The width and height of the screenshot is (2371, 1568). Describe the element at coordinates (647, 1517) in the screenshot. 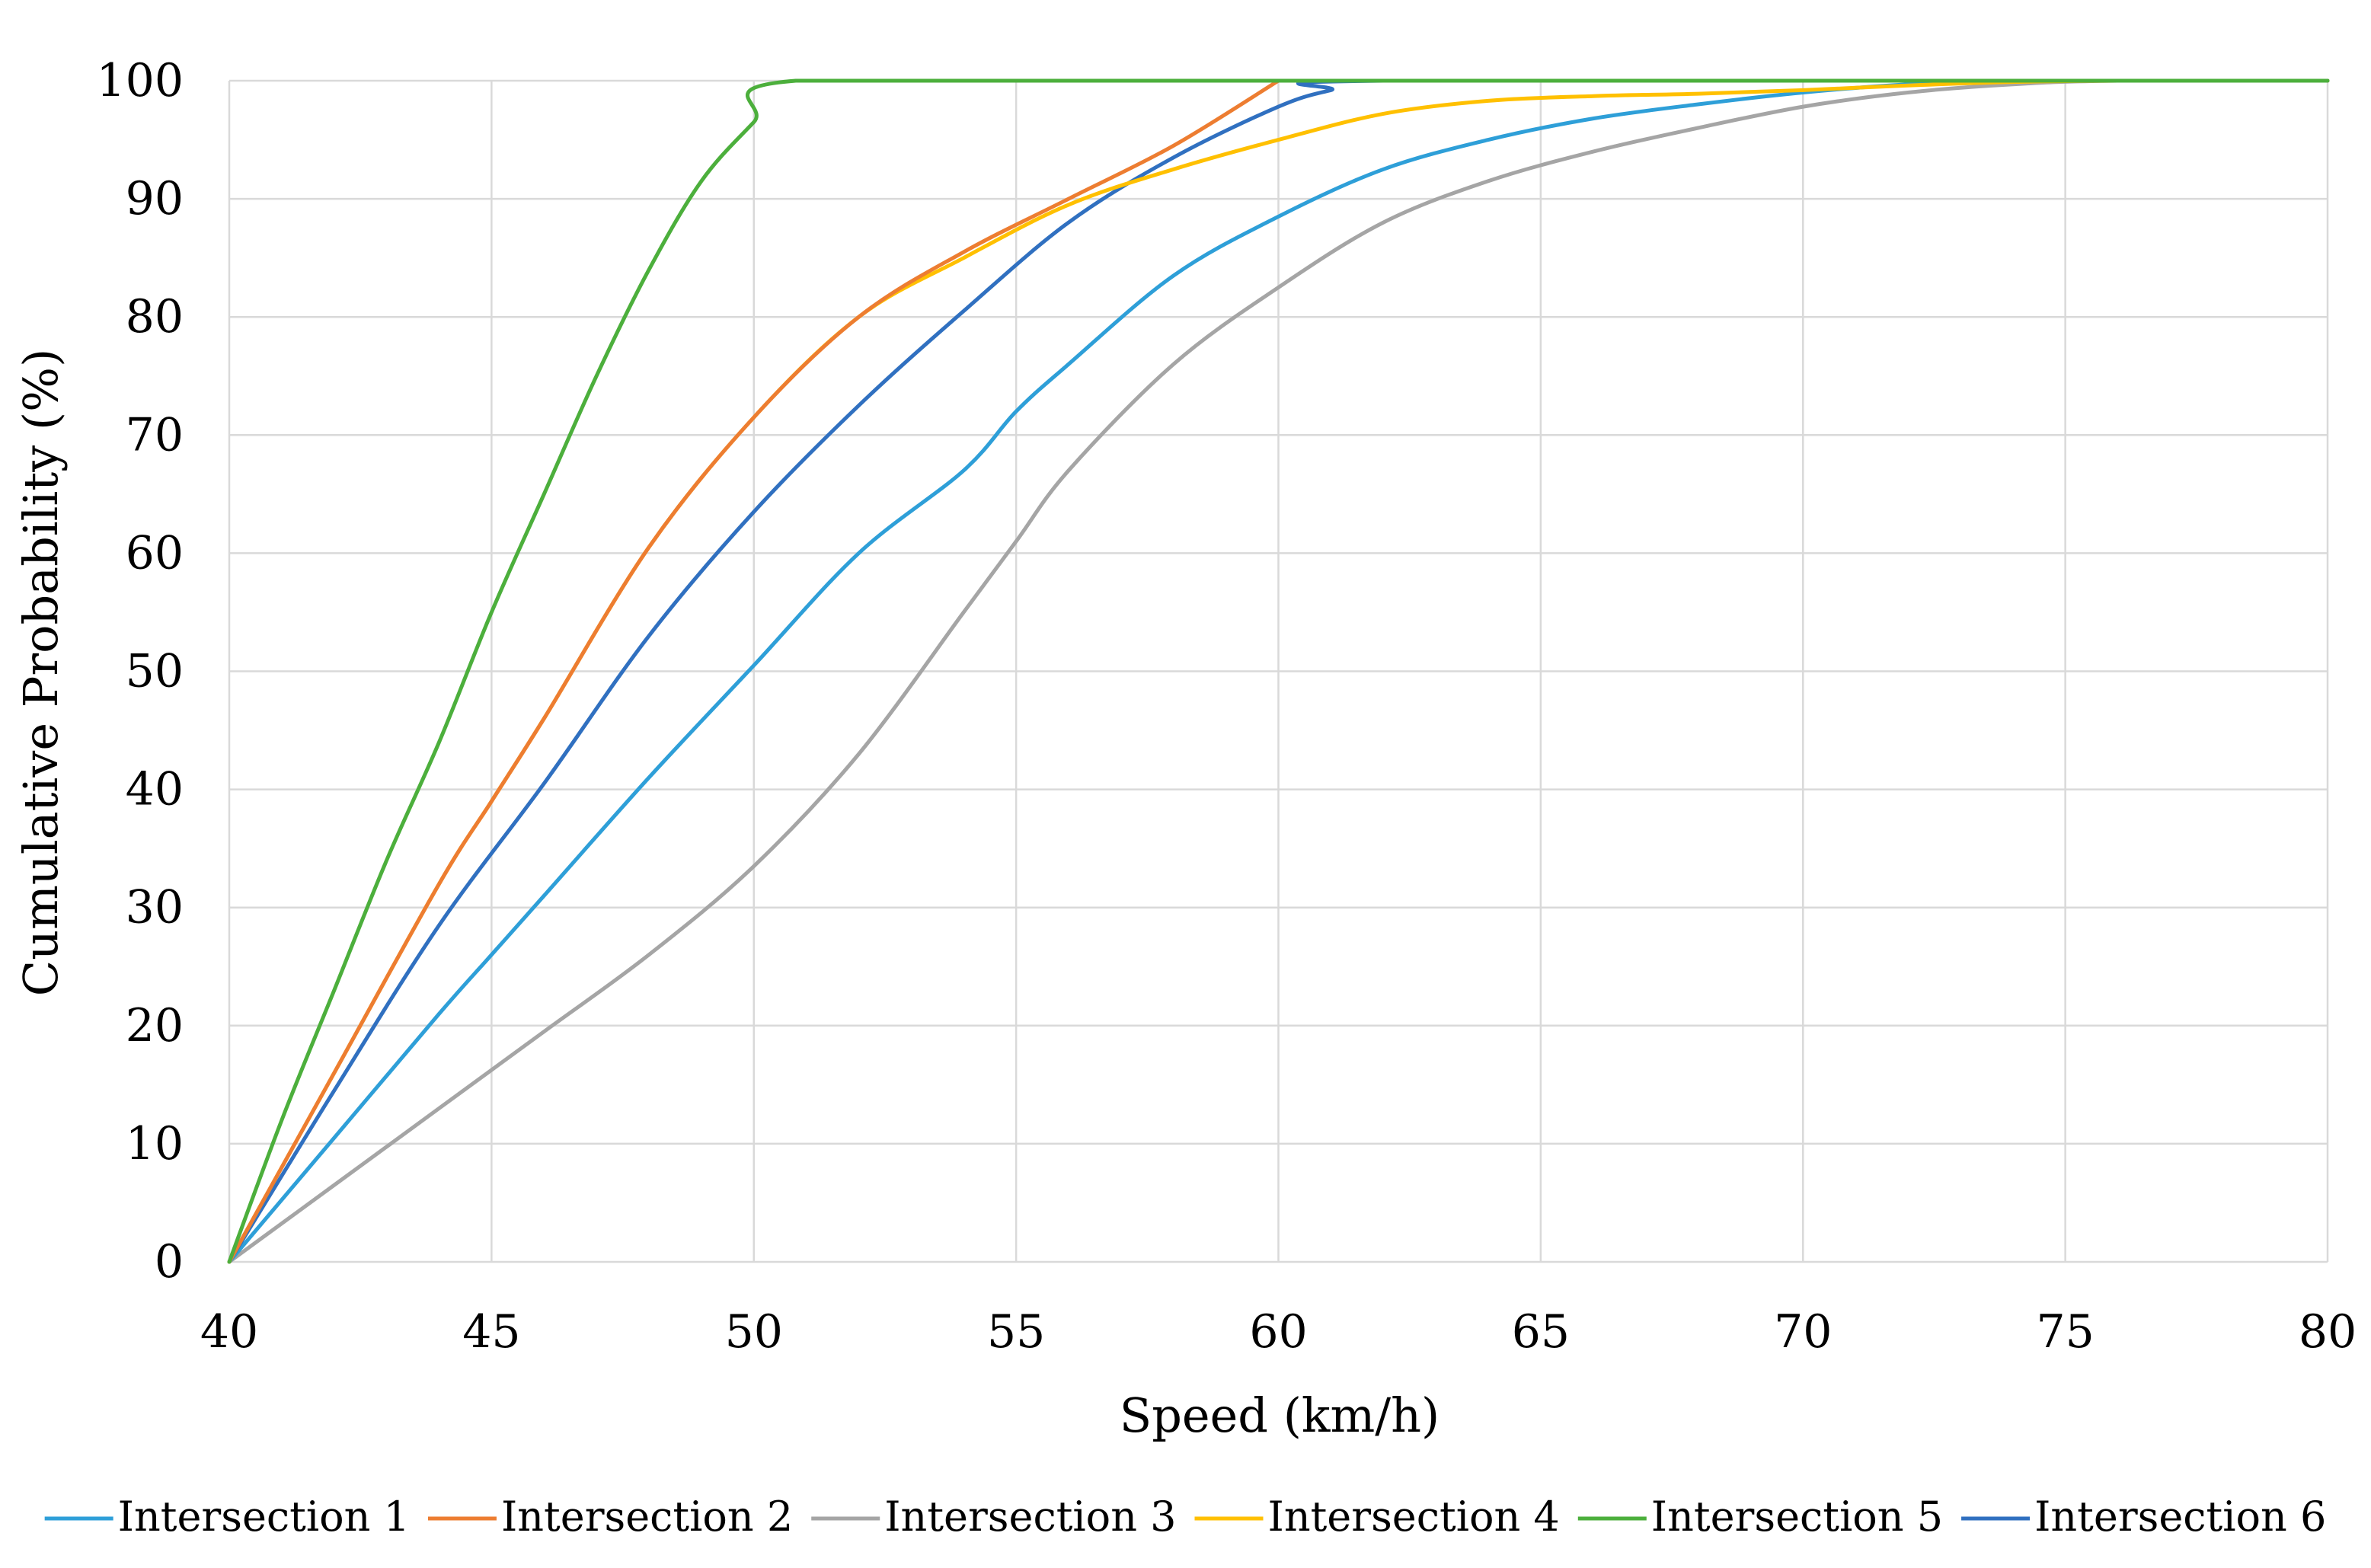

I see `legend-label: Intersection 2` at that location.